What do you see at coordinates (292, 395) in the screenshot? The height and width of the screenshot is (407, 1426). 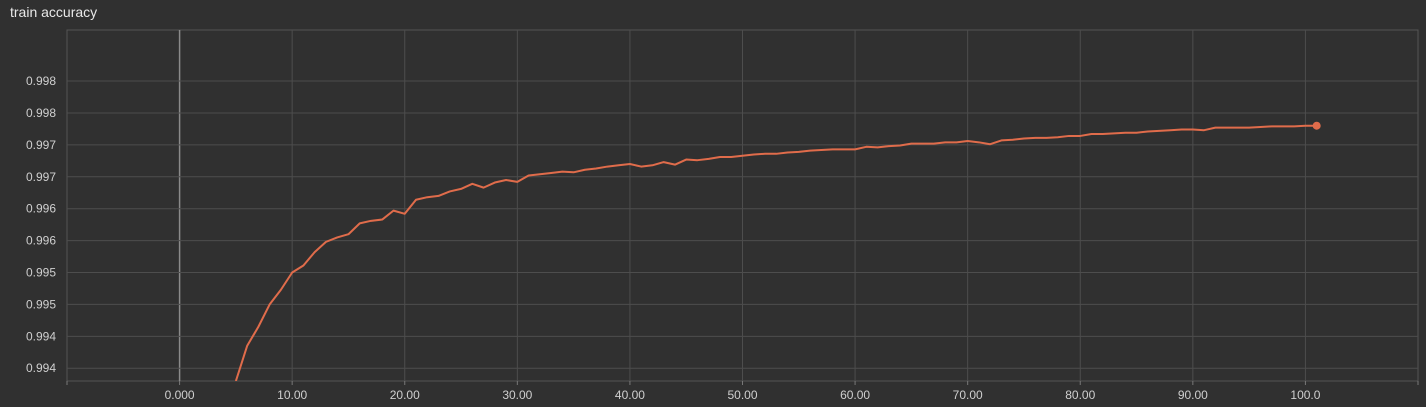 I see `x-tick-label: 10.00` at bounding box center [292, 395].